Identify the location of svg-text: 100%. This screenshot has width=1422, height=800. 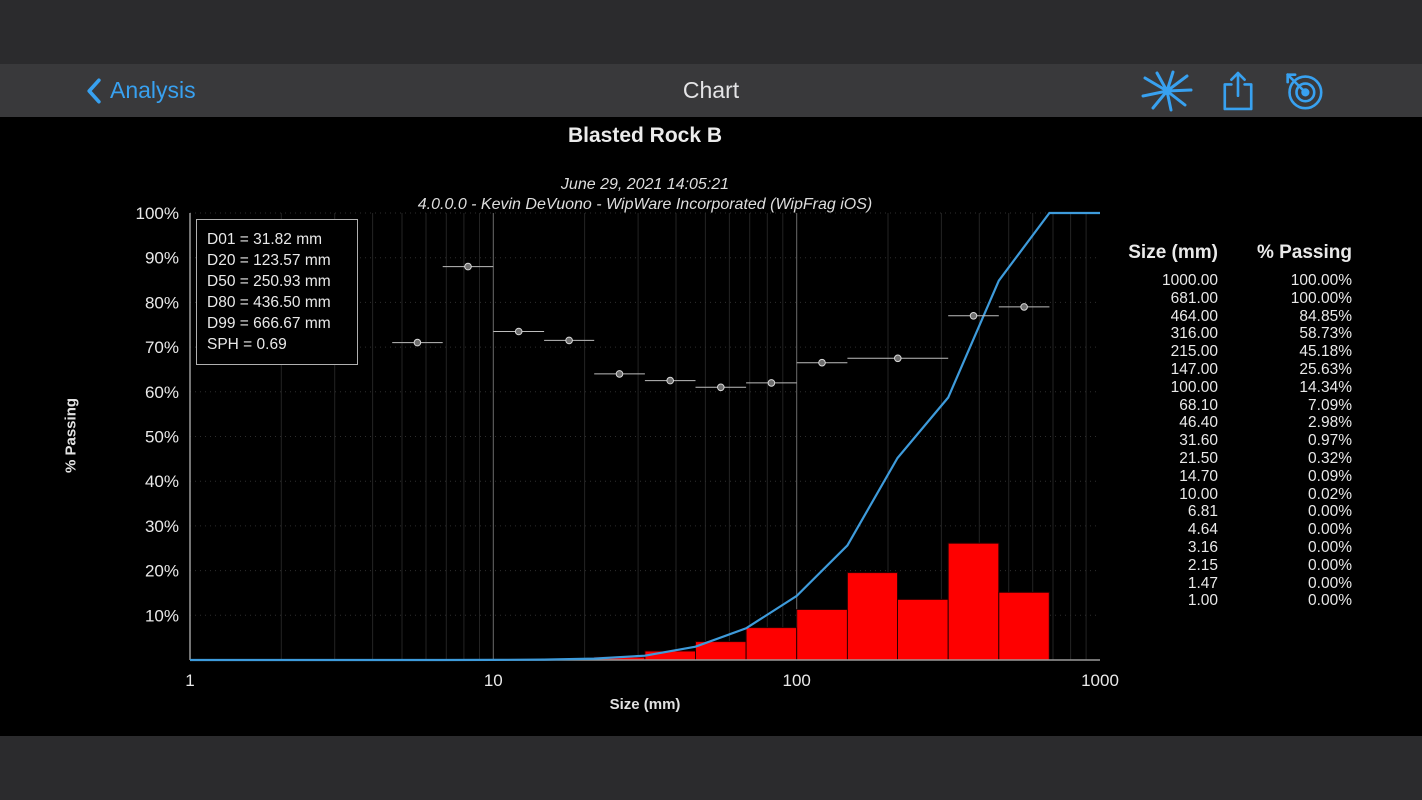
(157, 213).